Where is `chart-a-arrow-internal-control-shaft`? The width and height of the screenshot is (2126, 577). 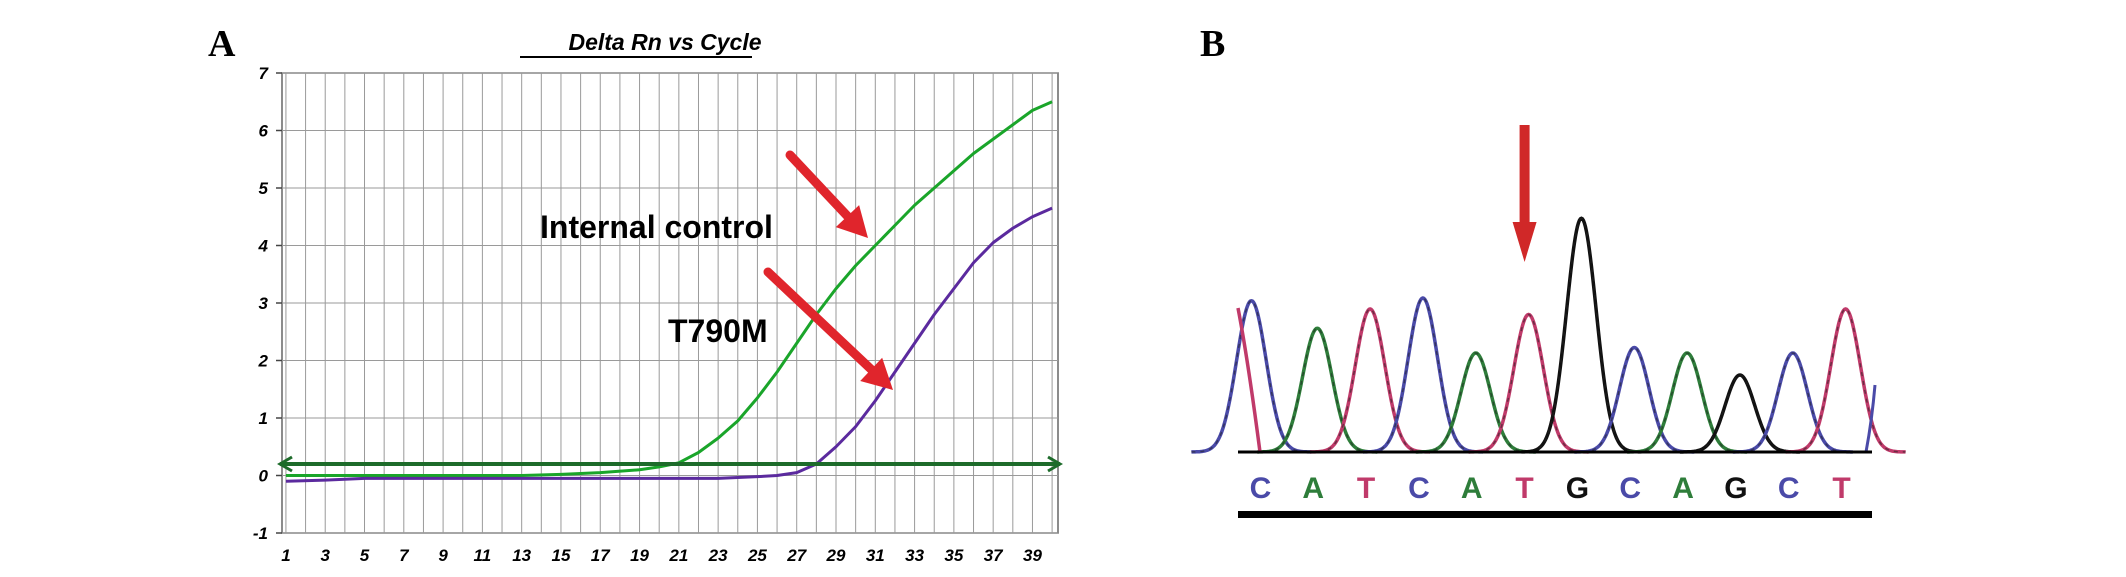
chart-a-arrow-internal-control-shaft is located at coordinates (818, 185).